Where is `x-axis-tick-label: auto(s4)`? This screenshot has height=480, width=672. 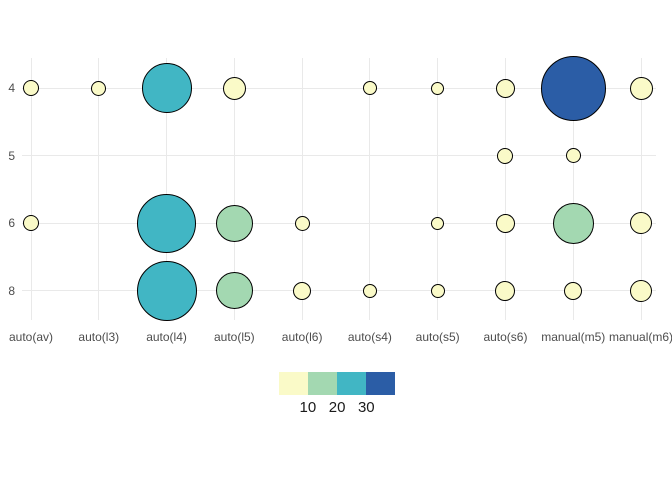 x-axis-tick-label: auto(s4) is located at coordinates (369, 337).